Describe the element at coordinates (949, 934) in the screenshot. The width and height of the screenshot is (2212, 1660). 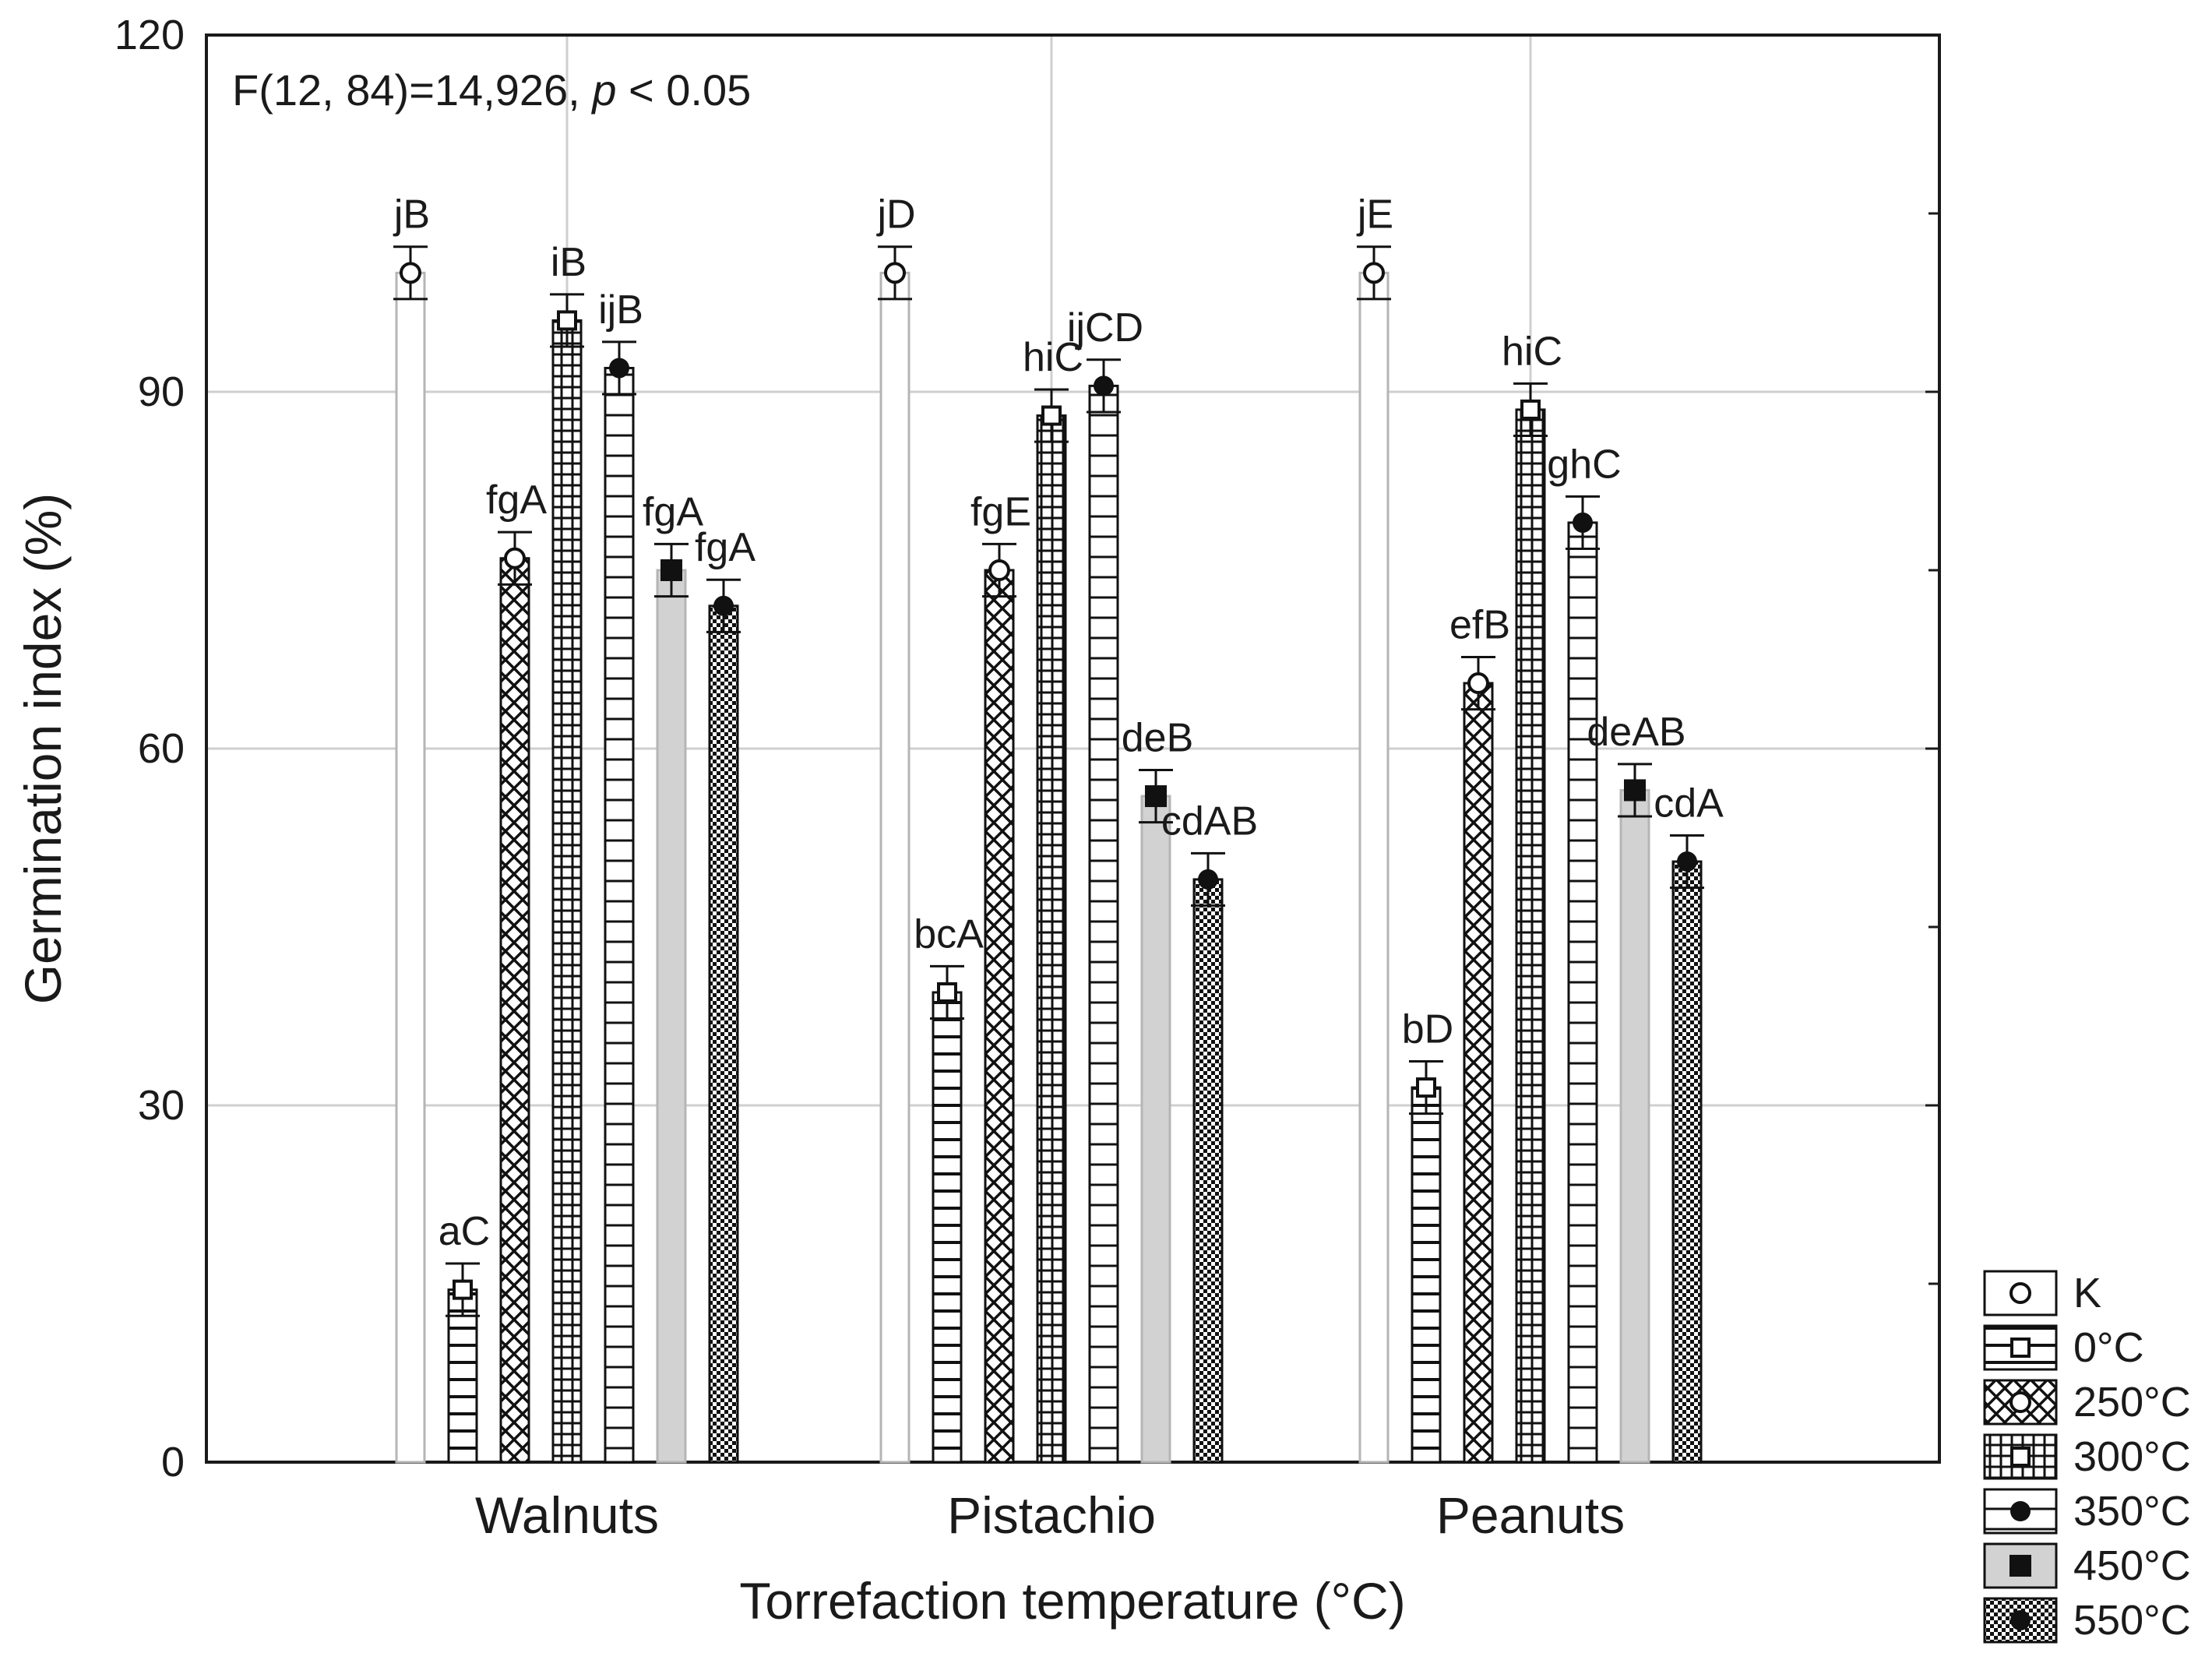
I see `data-label: bcA` at that location.